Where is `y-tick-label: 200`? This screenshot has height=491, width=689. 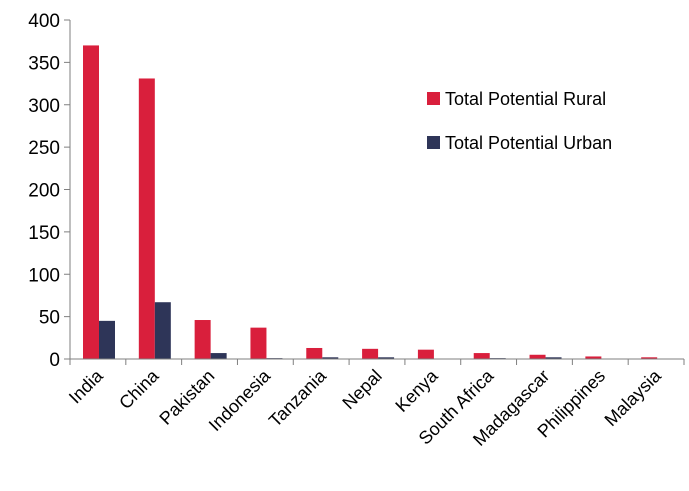
y-tick-label: 200 is located at coordinates (44, 191).